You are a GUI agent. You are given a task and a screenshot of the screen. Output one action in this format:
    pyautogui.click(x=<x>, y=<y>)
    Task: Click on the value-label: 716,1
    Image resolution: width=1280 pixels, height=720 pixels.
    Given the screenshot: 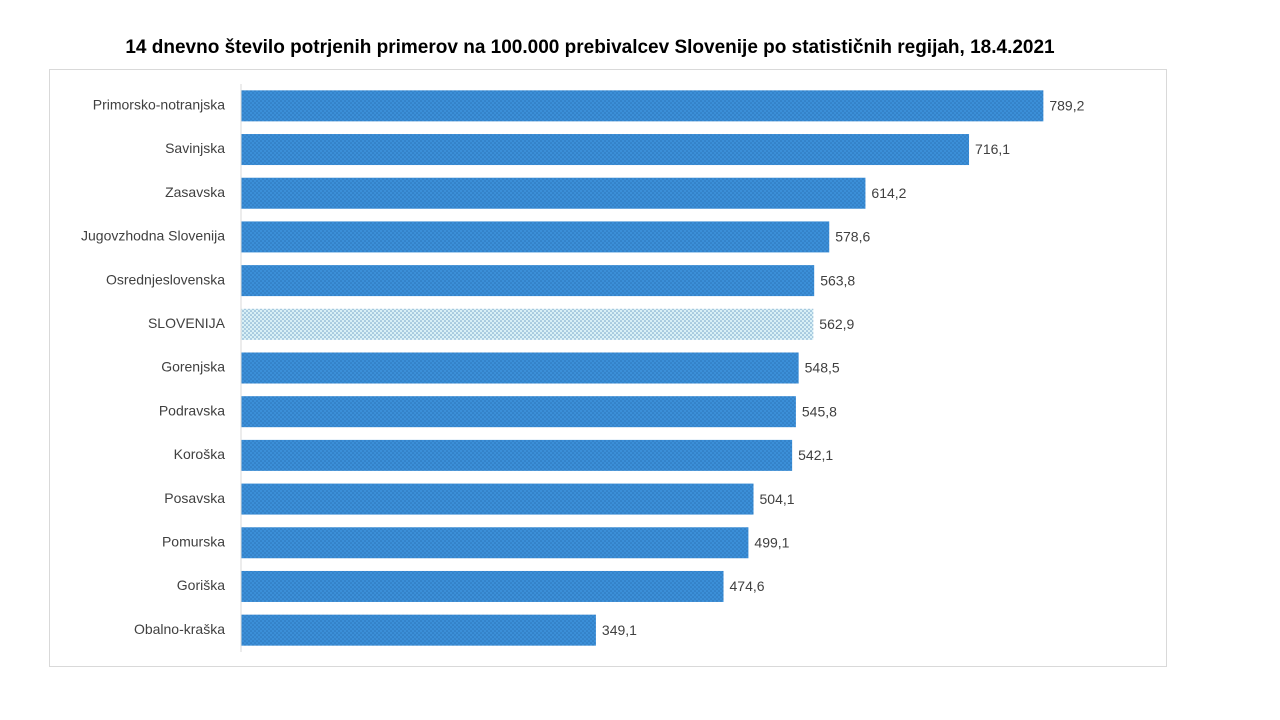 What is the action you would take?
    pyautogui.click(x=992, y=149)
    